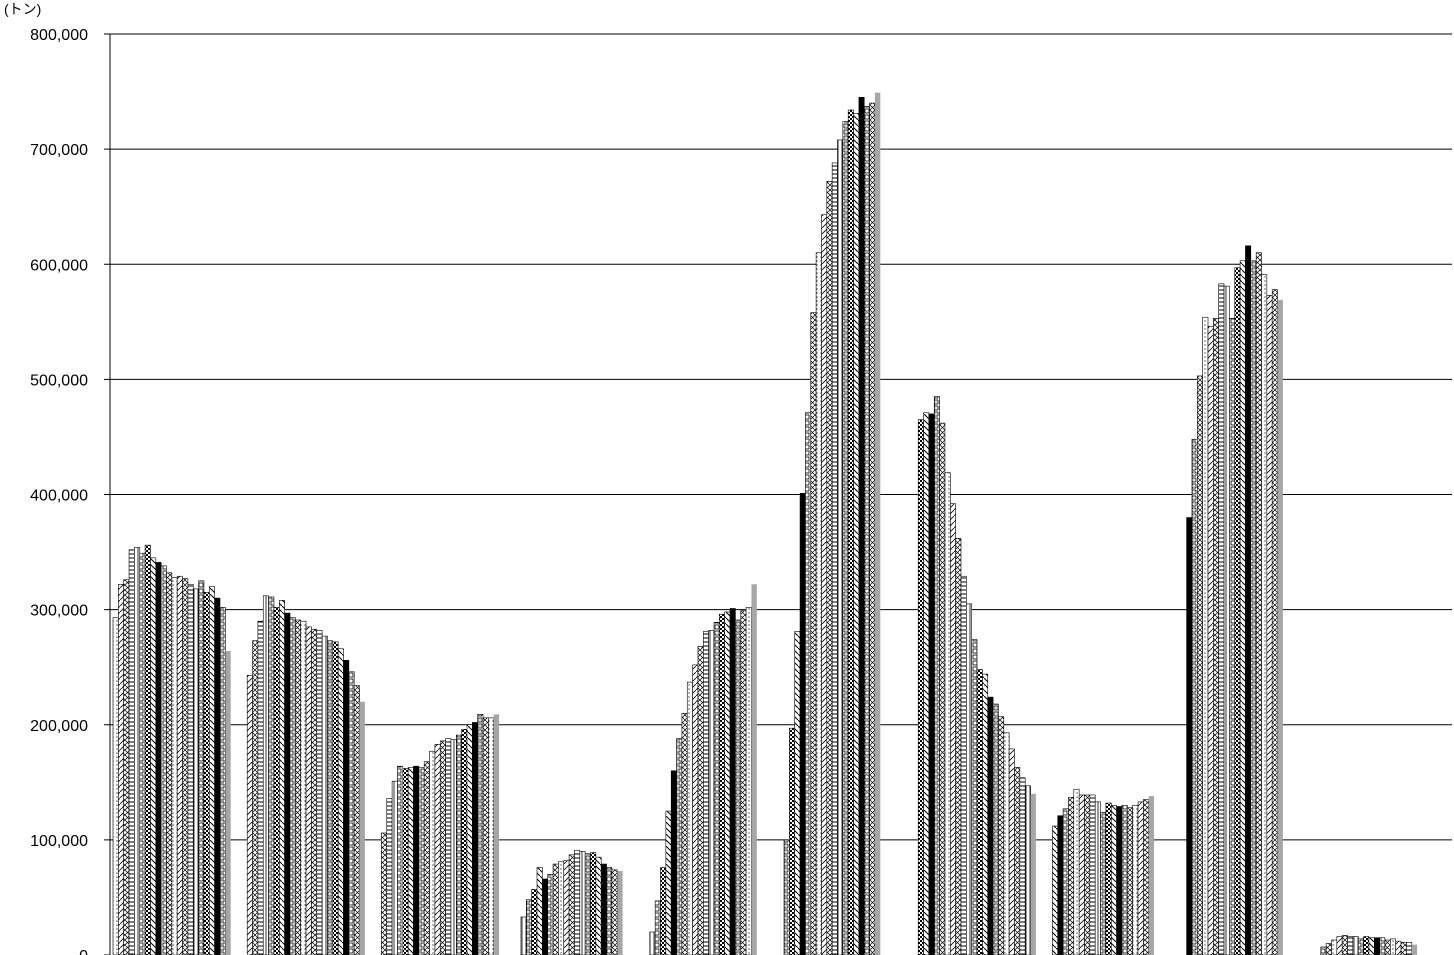 The height and width of the screenshot is (955, 1454). I want to click on y-tick-label: 700,000, so click(59, 150).